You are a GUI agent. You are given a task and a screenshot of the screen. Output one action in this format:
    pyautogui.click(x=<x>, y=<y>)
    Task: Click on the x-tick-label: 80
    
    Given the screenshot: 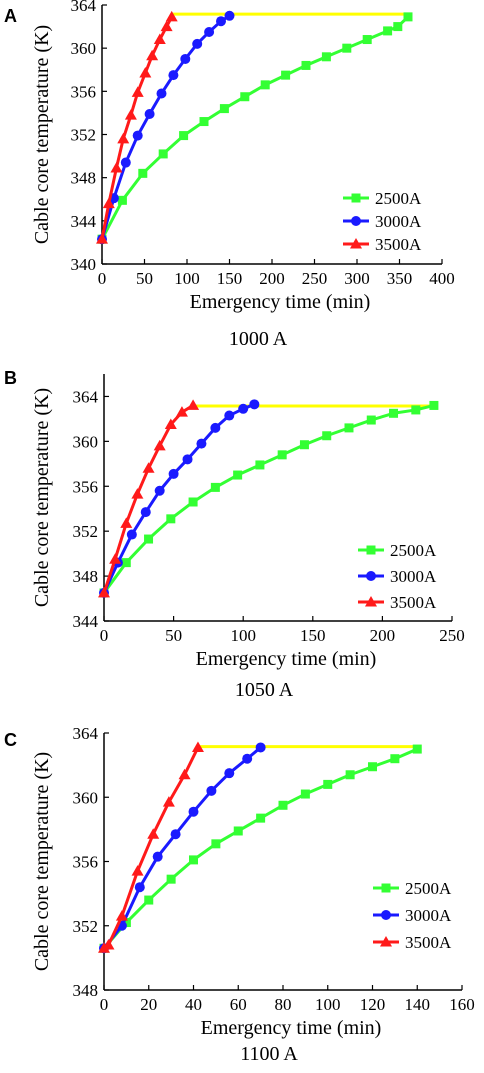 What is the action you would take?
    pyautogui.click(x=283, y=1004)
    